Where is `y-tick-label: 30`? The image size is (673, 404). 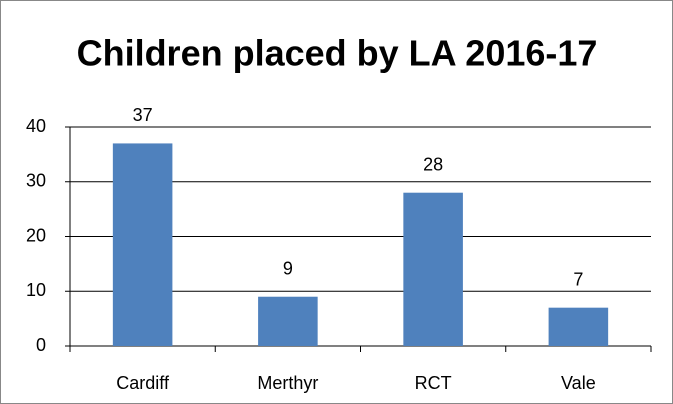
y-tick-label: 30 is located at coordinates (36, 181).